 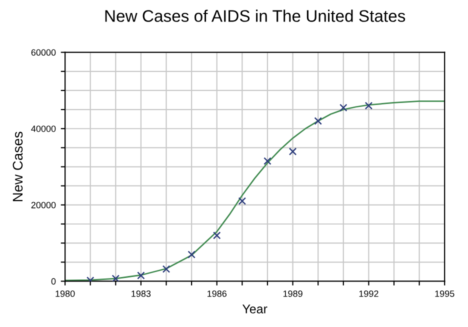 I want to click on x-tick-label: 1980, so click(x=65, y=293).